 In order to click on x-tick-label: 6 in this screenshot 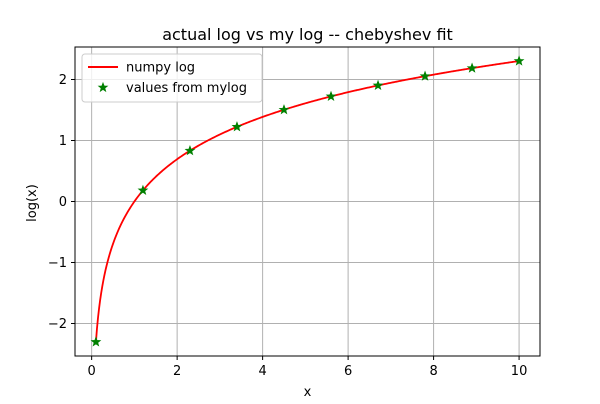, I will do `click(348, 371)`.